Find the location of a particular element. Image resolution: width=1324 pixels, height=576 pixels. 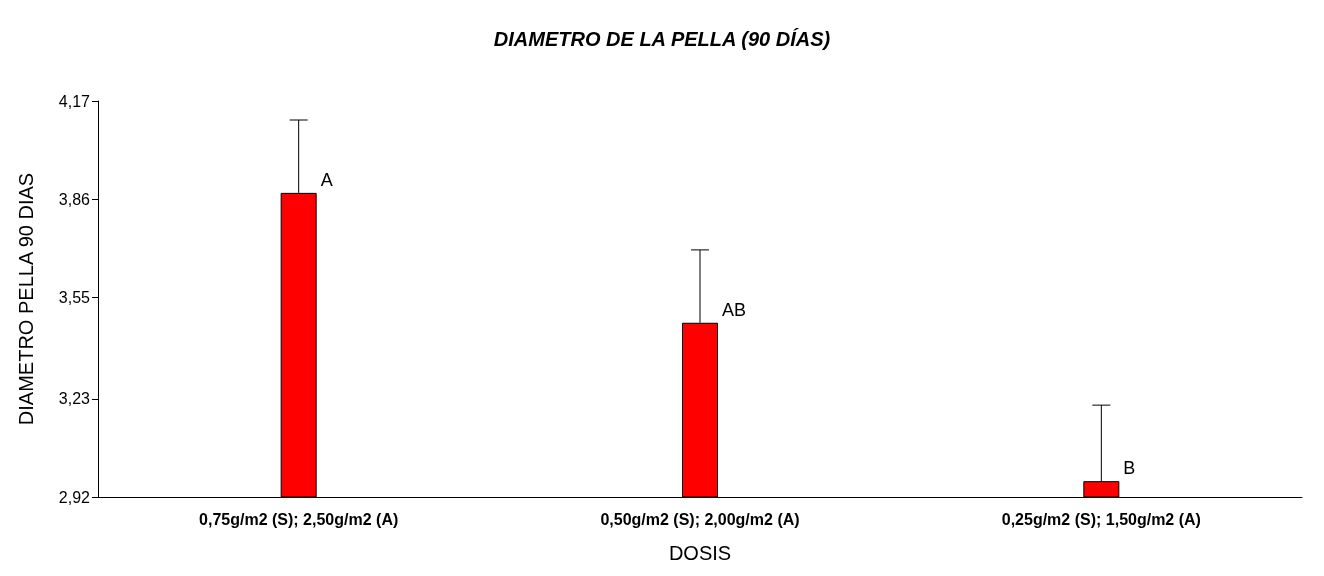

chart-title: DIAMETRO DE LA PELLA (90 DÍAS) is located at coordinates (662, 39).